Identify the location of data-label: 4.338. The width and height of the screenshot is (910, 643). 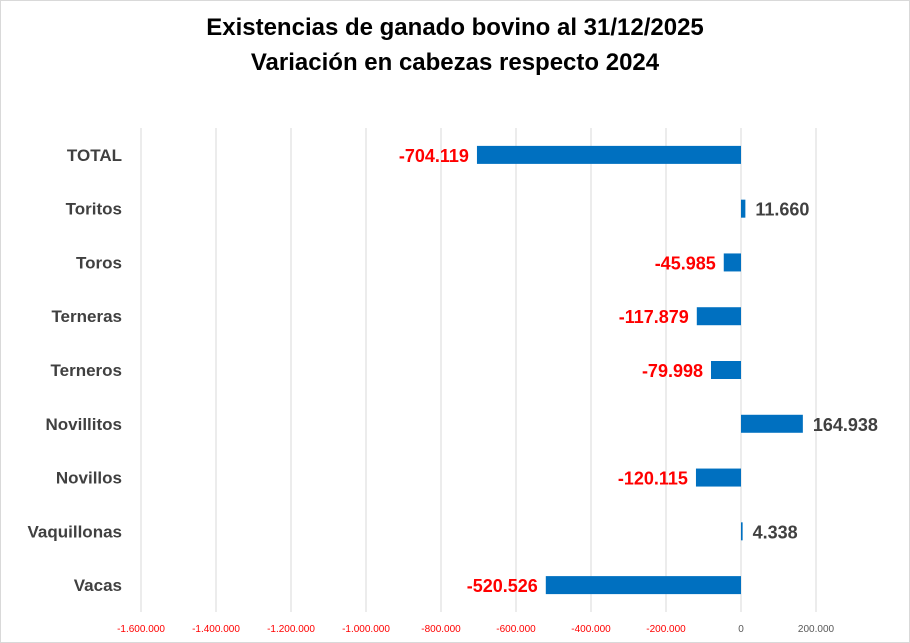
(775, 532).